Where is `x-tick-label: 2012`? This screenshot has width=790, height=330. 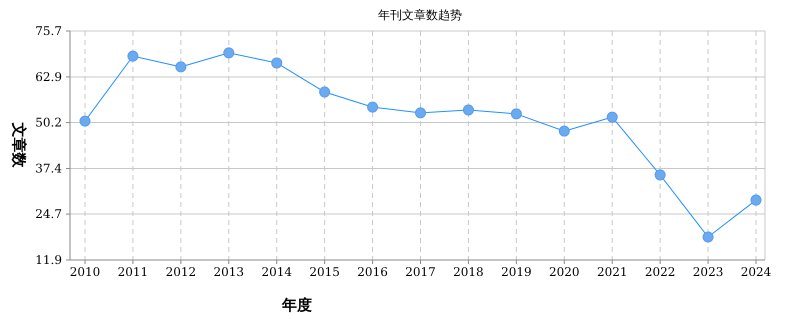
x-tick-label: 2012 is located at coordinates (181, 272).